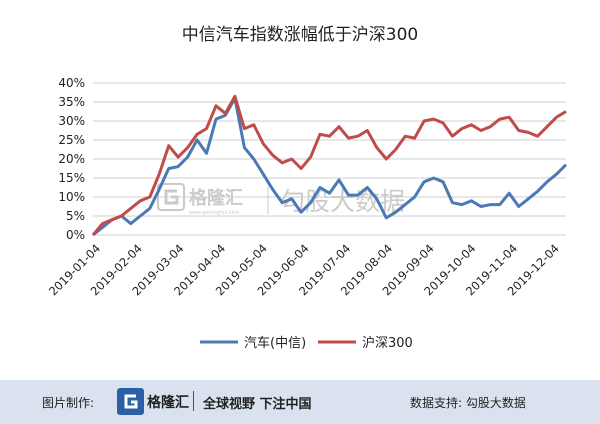 This screenshot has width=600, height=424. Describe the element at coordinates (257, 404) in the screenshot. I see `footer-slogan: 全球视野 下注中国` at that location.